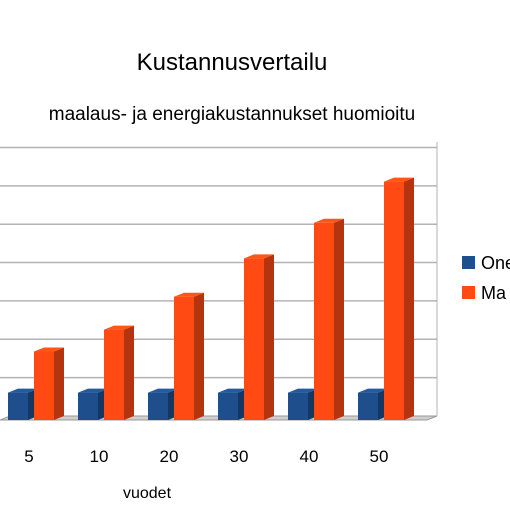 The width and height of the screenshot is (510, 510). I want to click on x-axis-label: vuodet, so click(147, 493).